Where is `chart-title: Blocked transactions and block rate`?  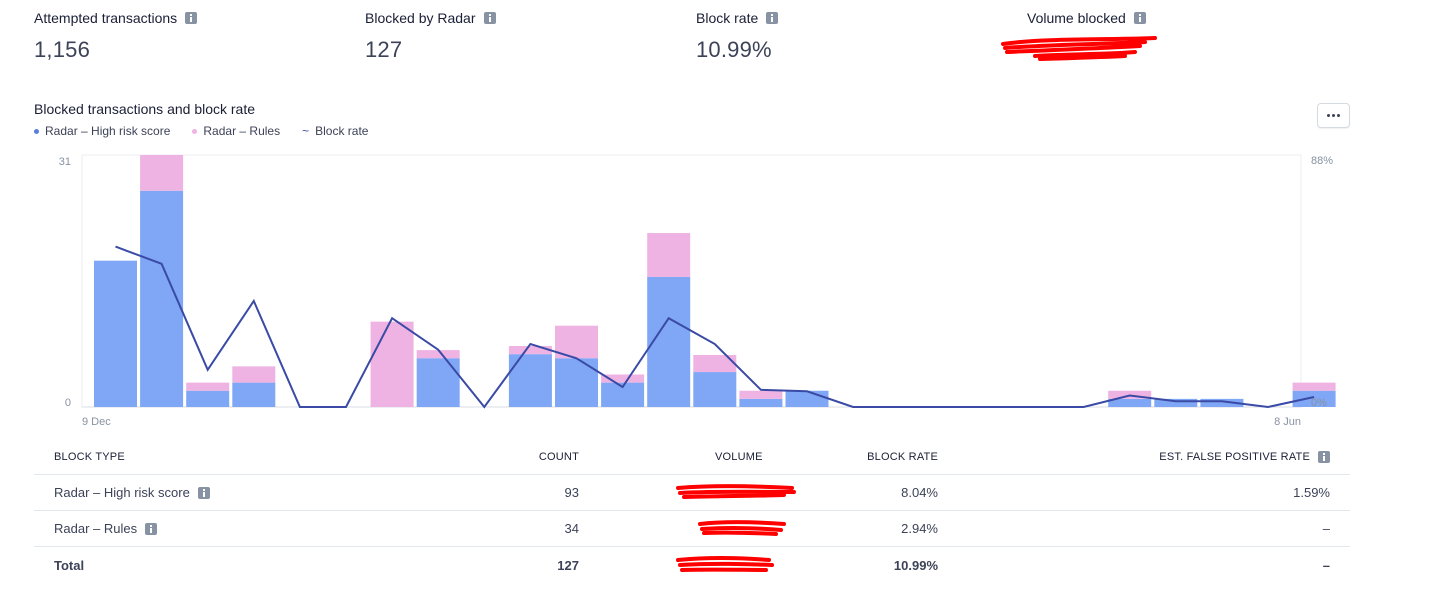 chart-title: Blocked transactions and block rate is located at coordinates (145, 109).